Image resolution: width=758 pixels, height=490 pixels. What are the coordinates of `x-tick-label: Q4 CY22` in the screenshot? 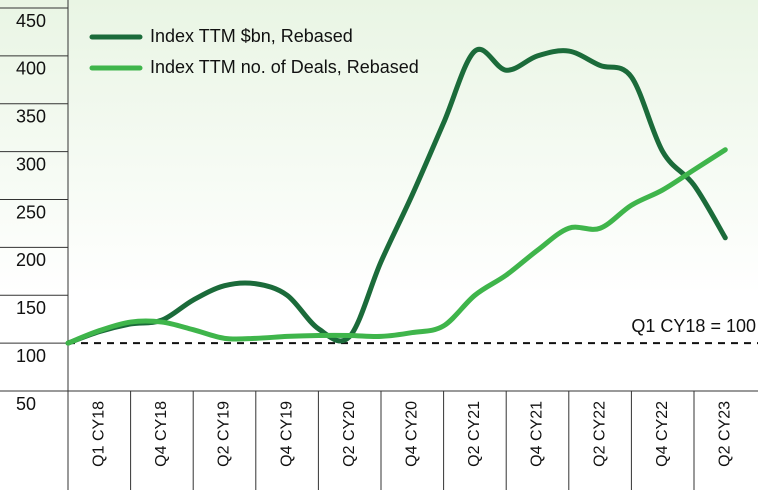 It's located at (662, 434).